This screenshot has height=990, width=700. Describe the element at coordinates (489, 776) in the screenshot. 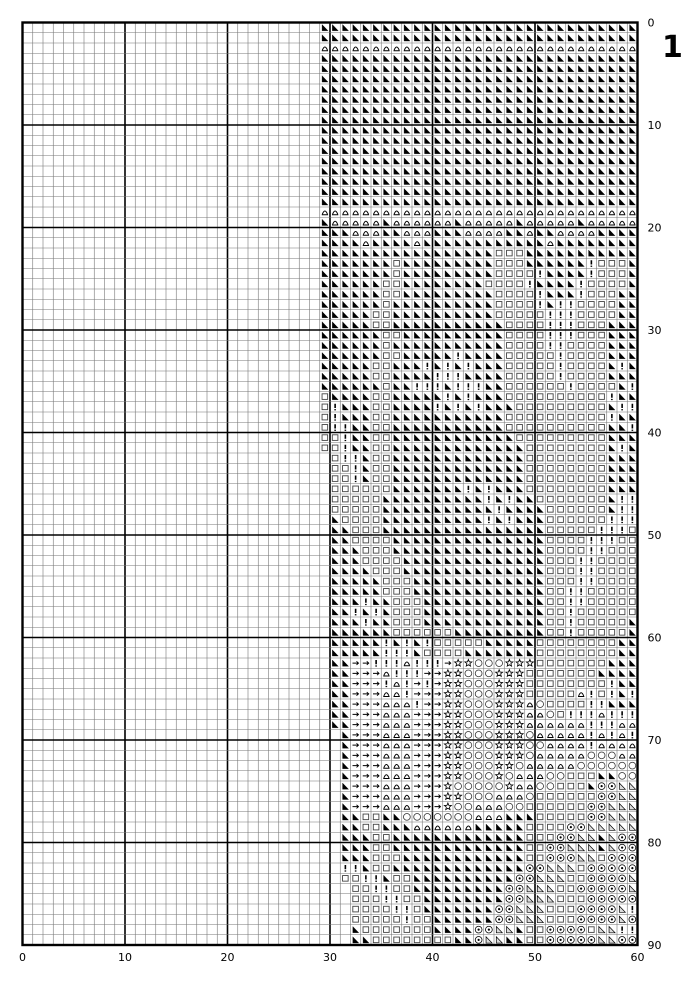

I see `circle-outline-icon` at that location.